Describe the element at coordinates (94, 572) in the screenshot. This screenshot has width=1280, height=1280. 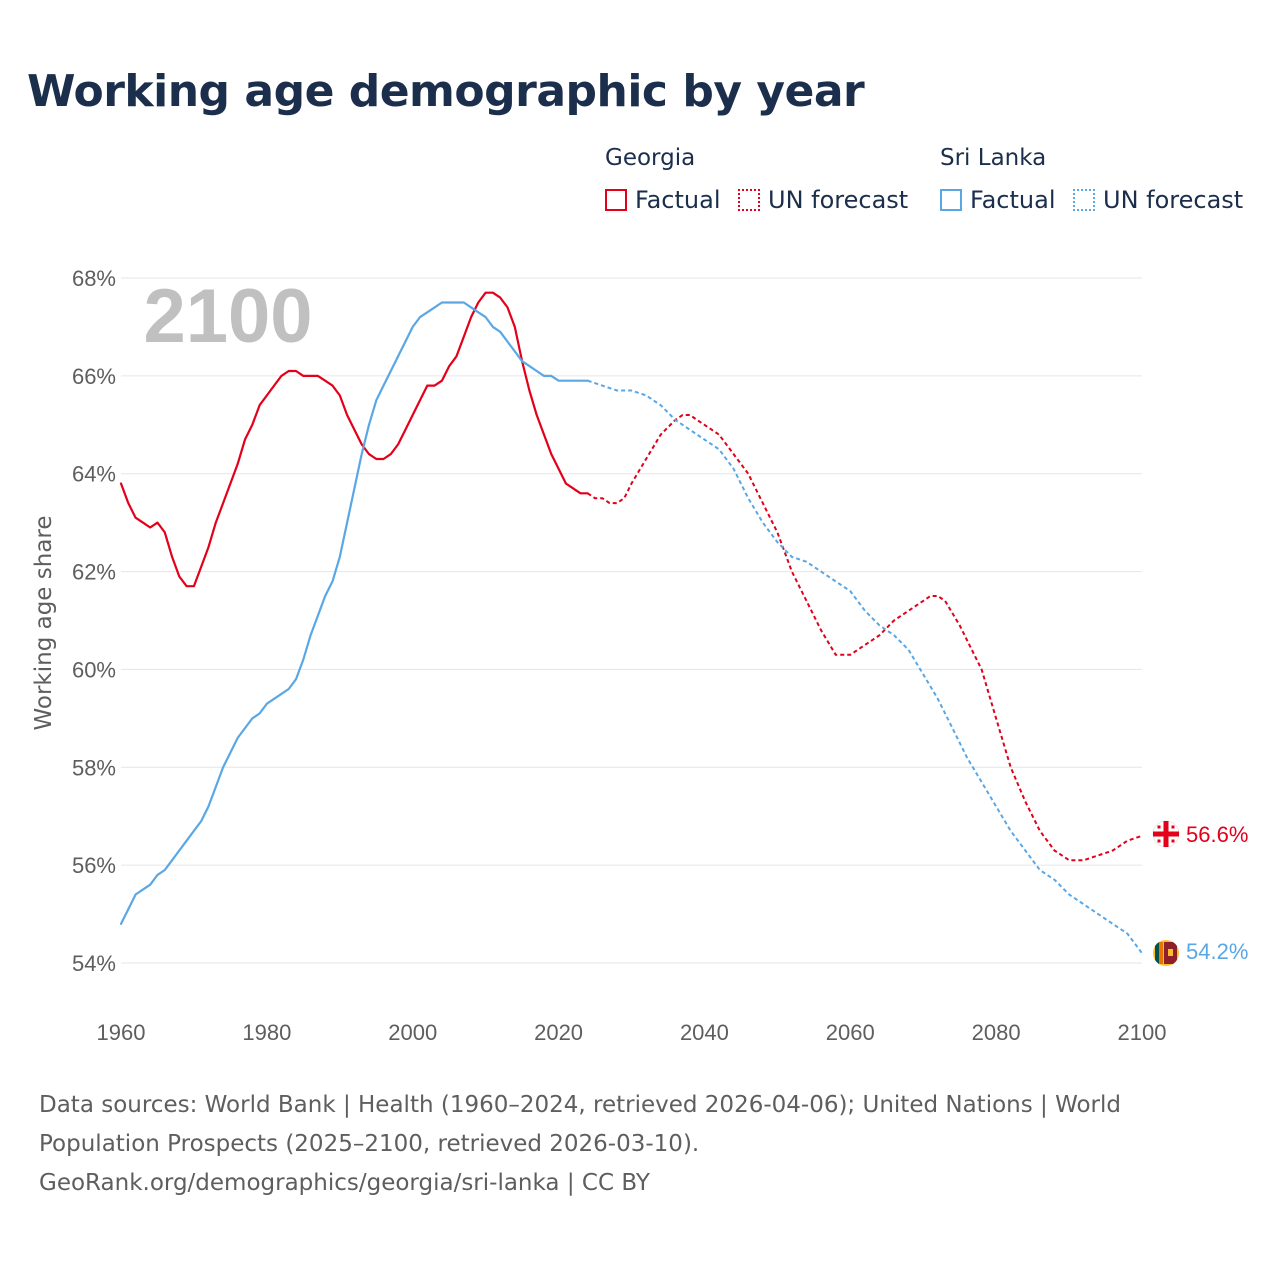
I see `y-tick-label: 62%` at that location.